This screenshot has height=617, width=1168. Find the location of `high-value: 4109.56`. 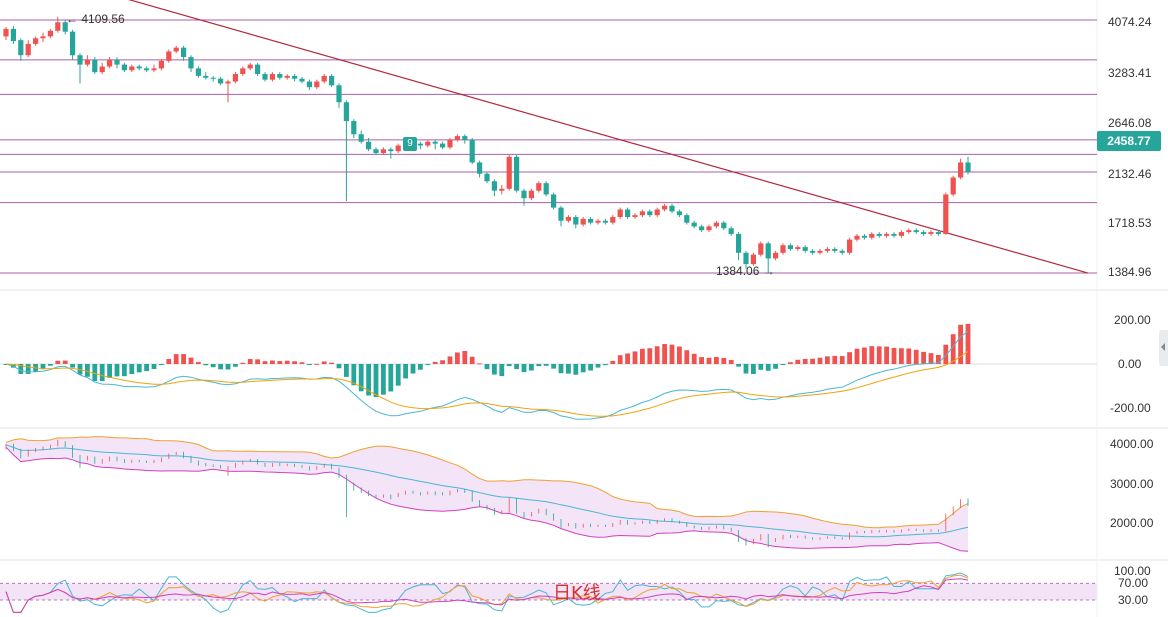

high-value: 4109.56 is located at coordinates (103, 19).